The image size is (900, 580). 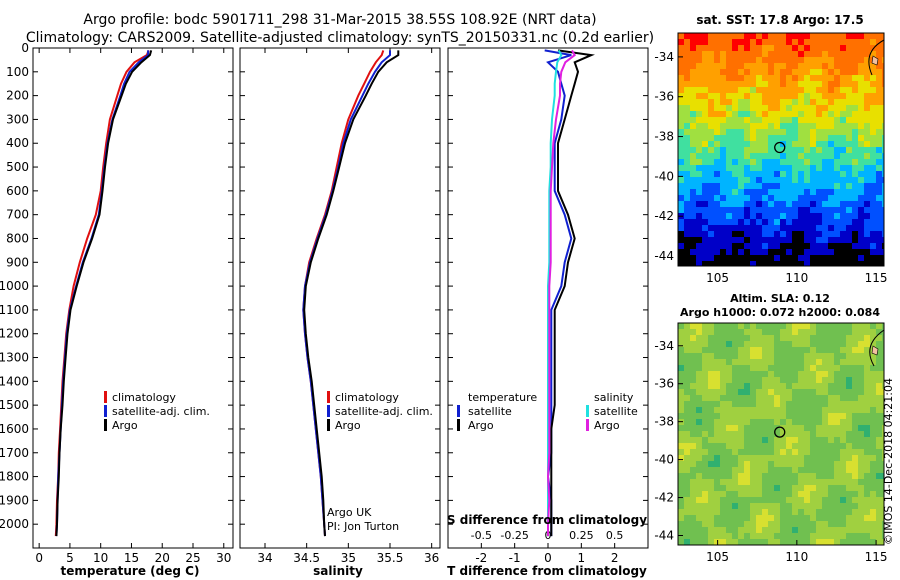 I want to click on difference-xlabel-top: S difference from climatology, so click(x=547, y=520).